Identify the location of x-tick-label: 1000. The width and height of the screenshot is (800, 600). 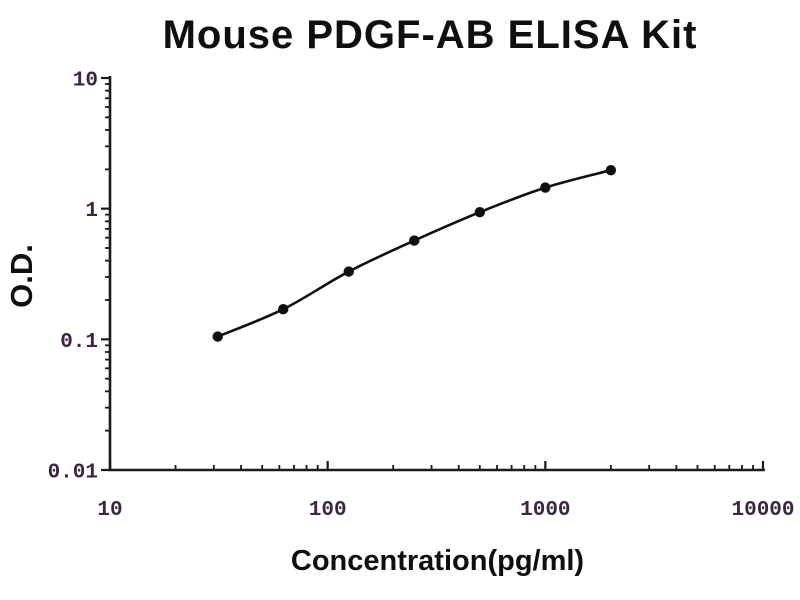
(545, 510).